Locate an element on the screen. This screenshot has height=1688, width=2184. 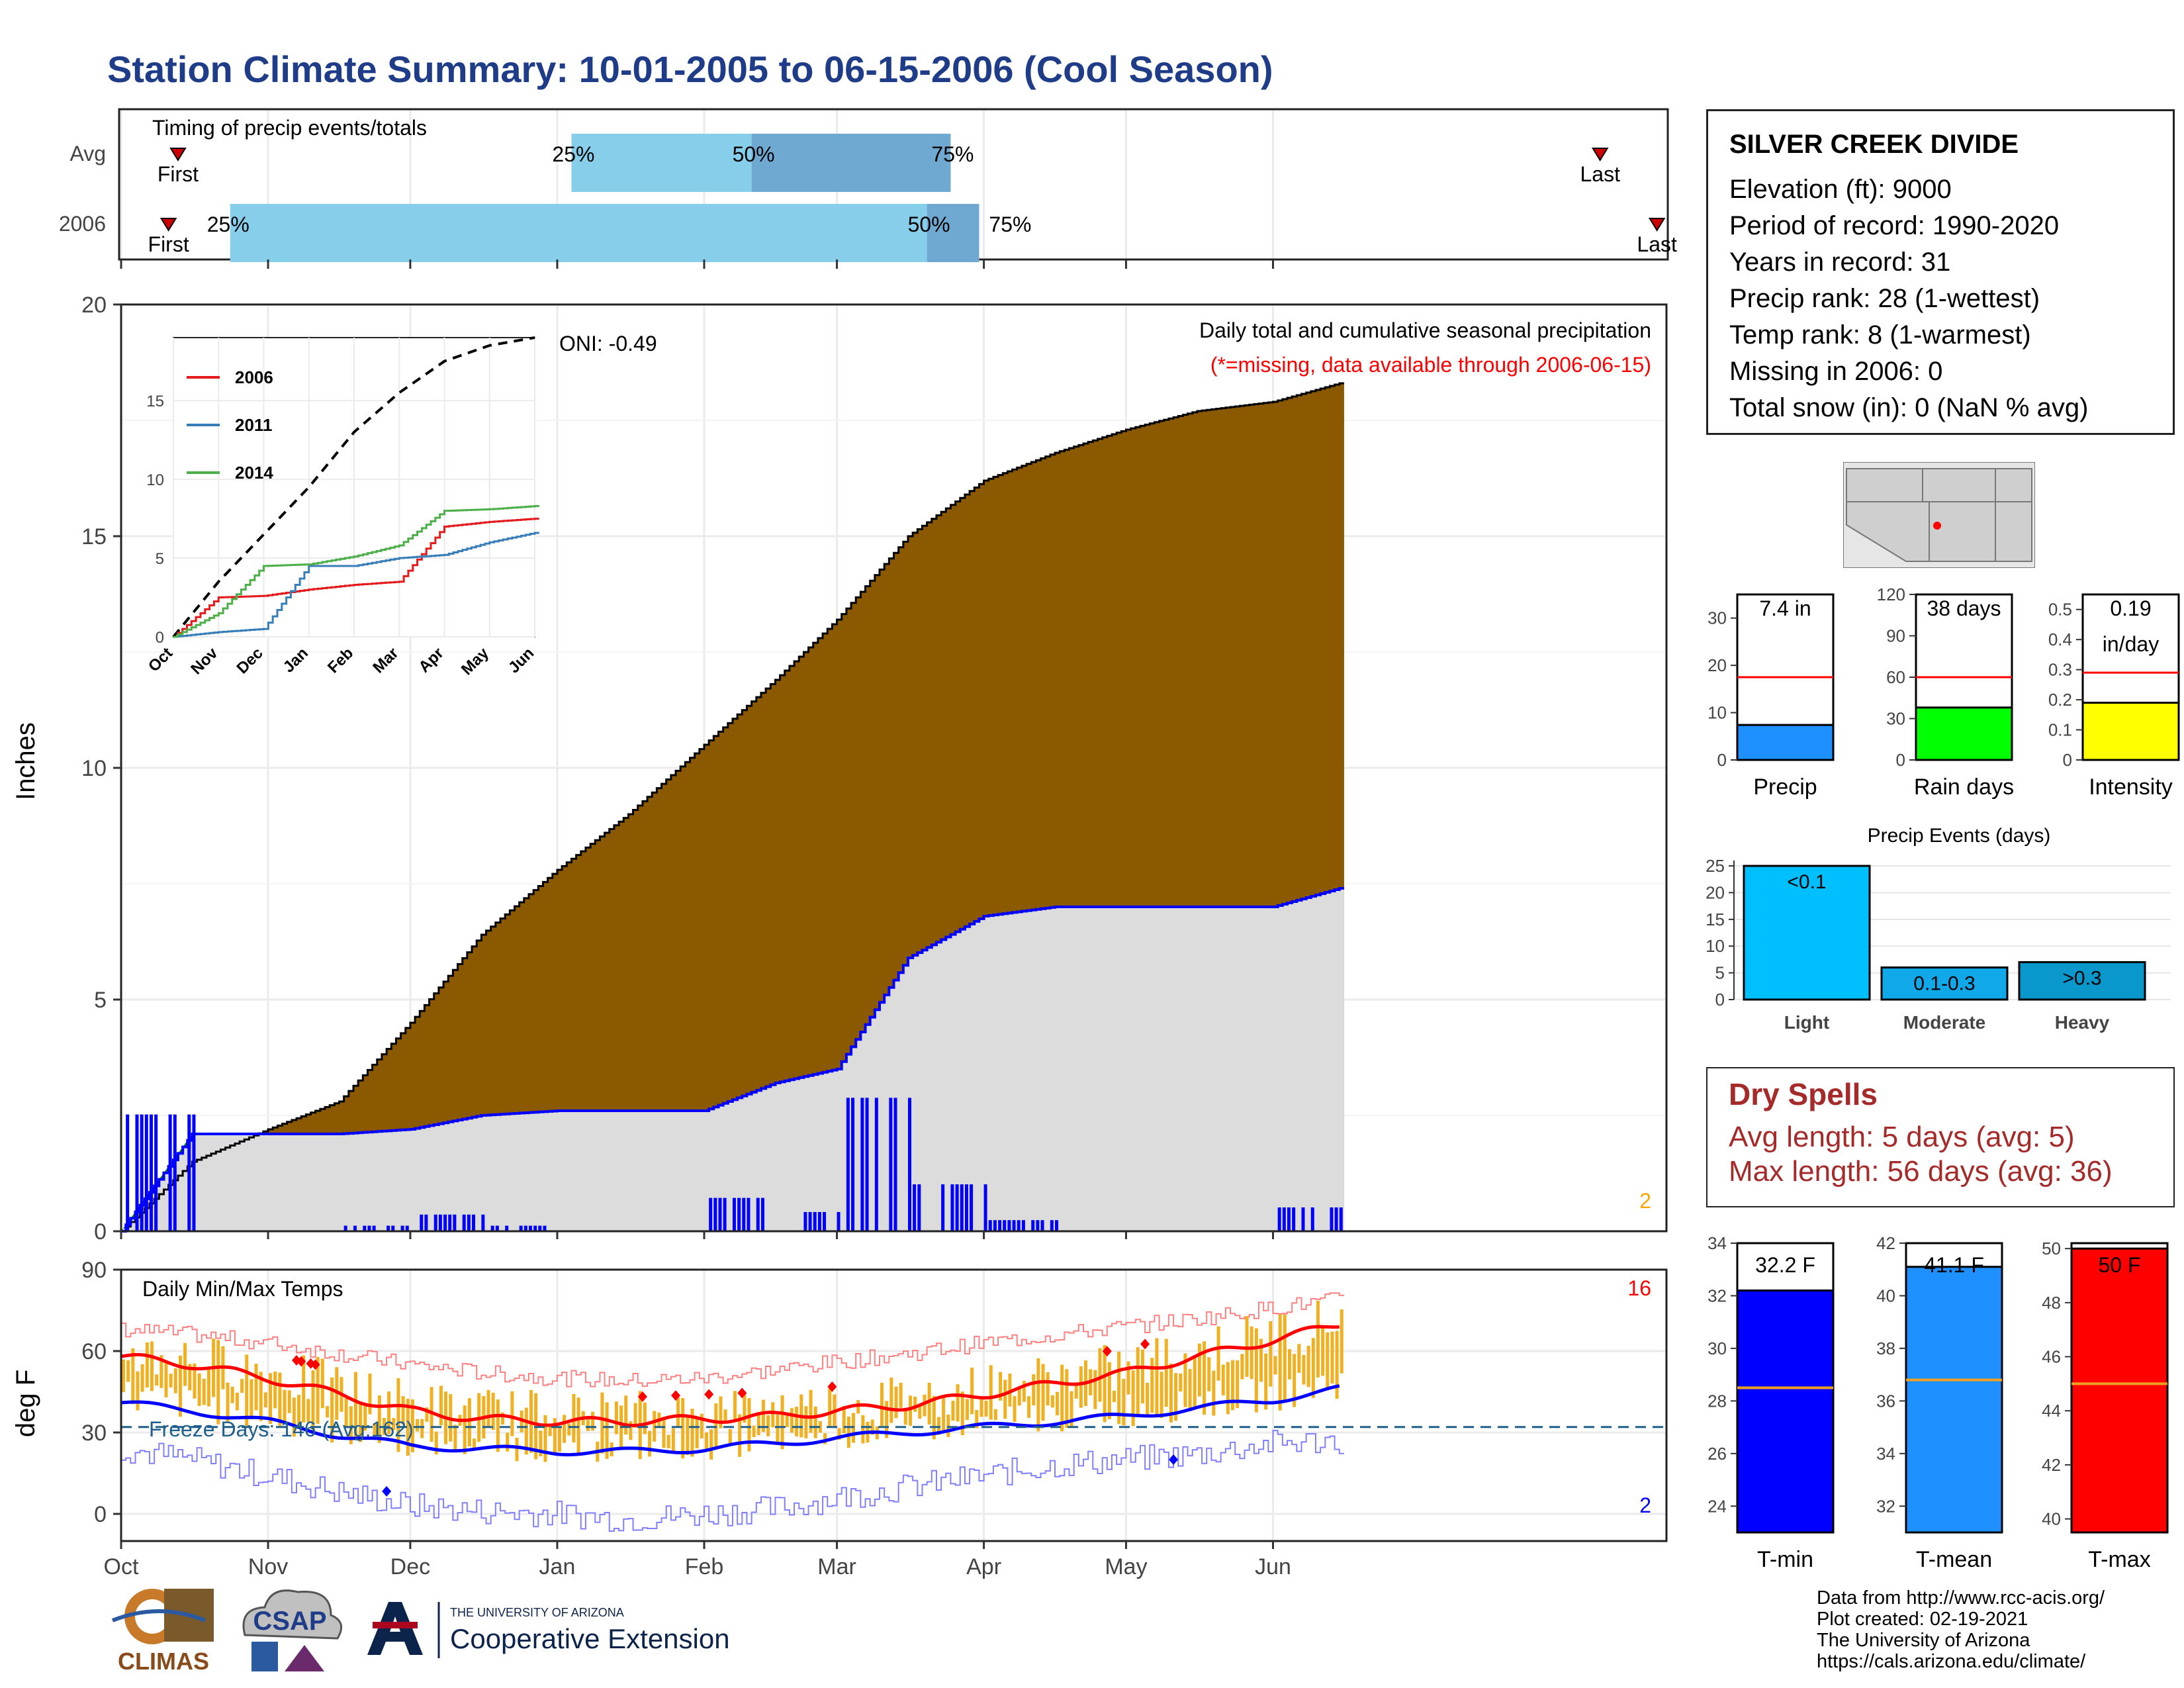
dry-spells-title: Dry Spells is located at coordinates (1803, 1094).